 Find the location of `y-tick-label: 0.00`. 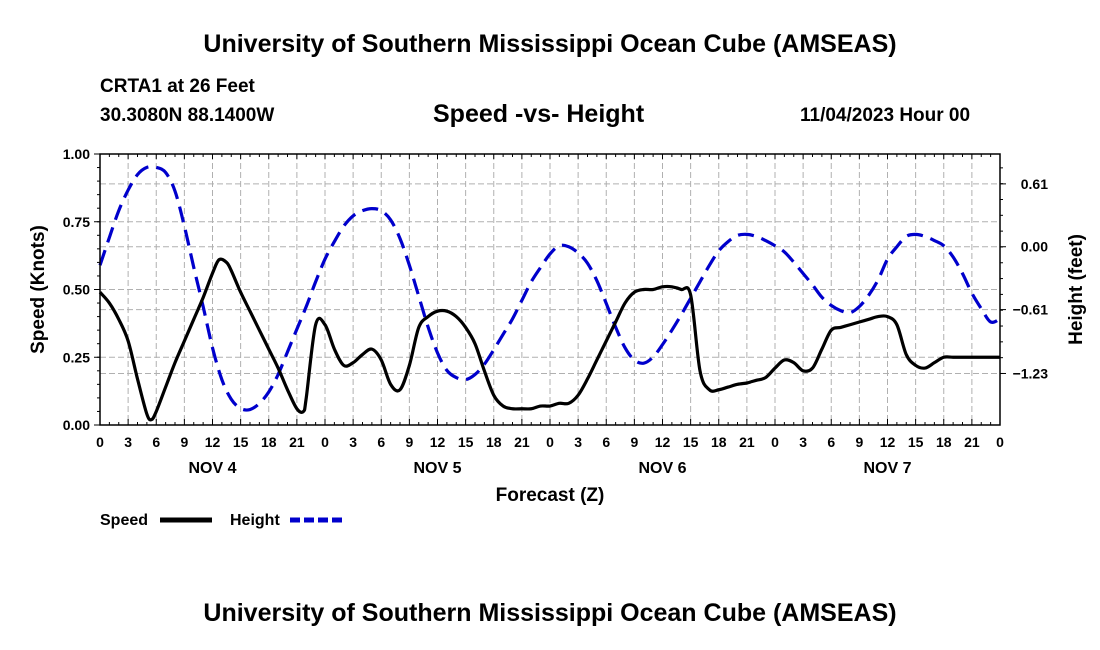

y-tick-label: 0.00 is located at coordinates (76, 425).